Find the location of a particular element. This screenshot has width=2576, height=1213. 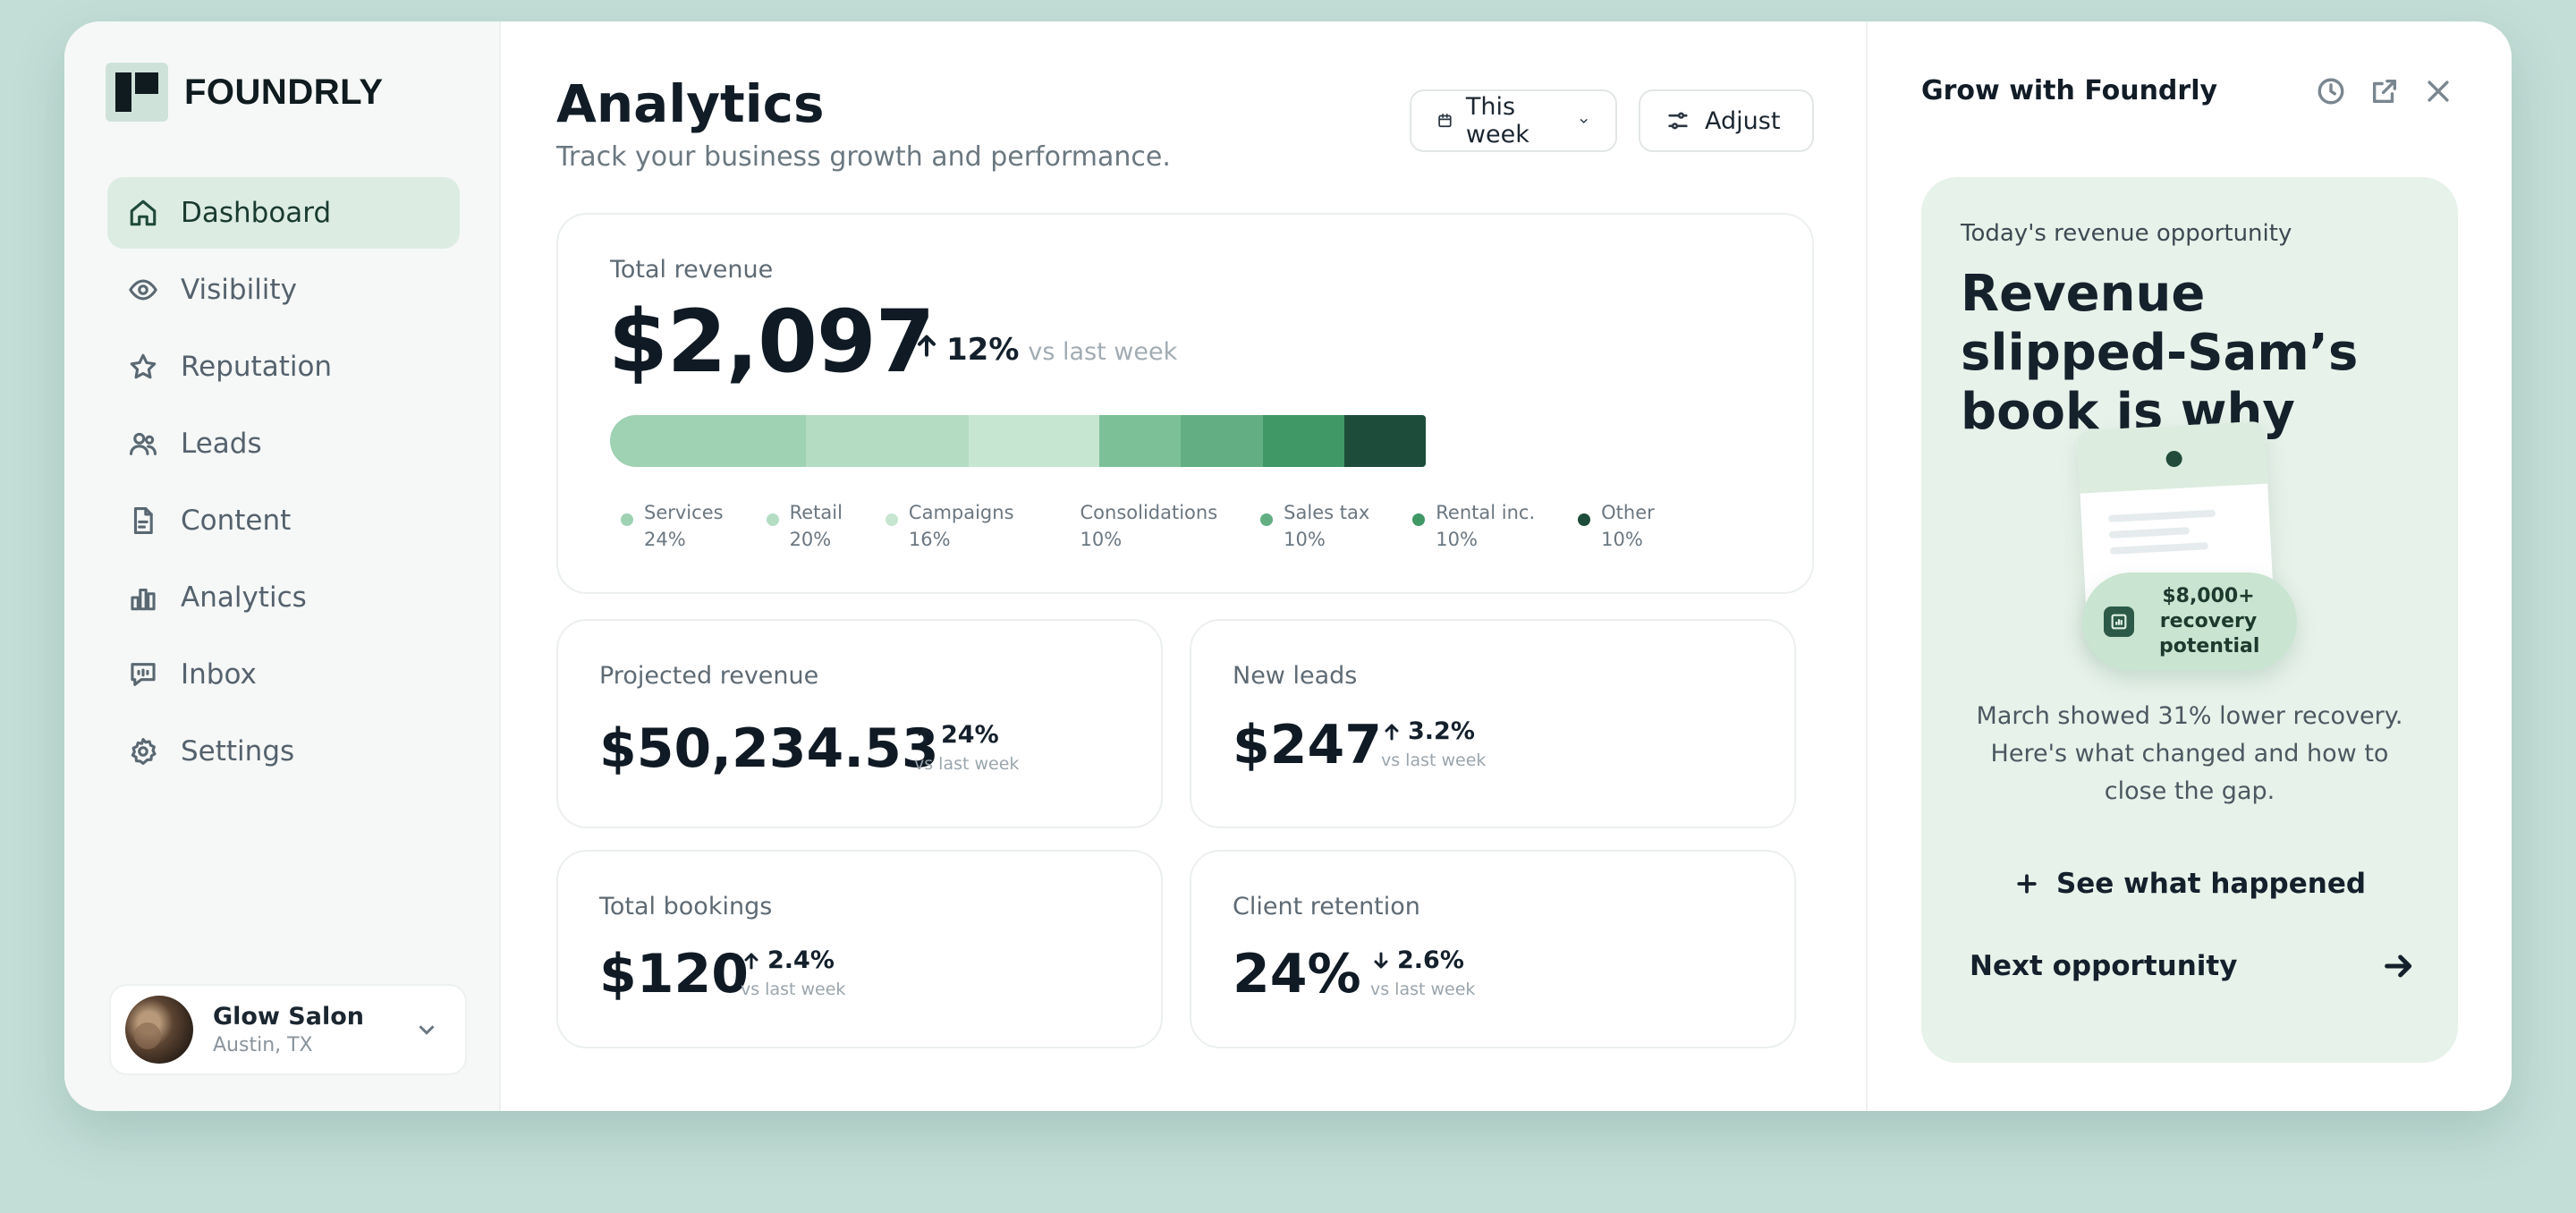

legend-value: 24% is located at coordinates (665, 539).